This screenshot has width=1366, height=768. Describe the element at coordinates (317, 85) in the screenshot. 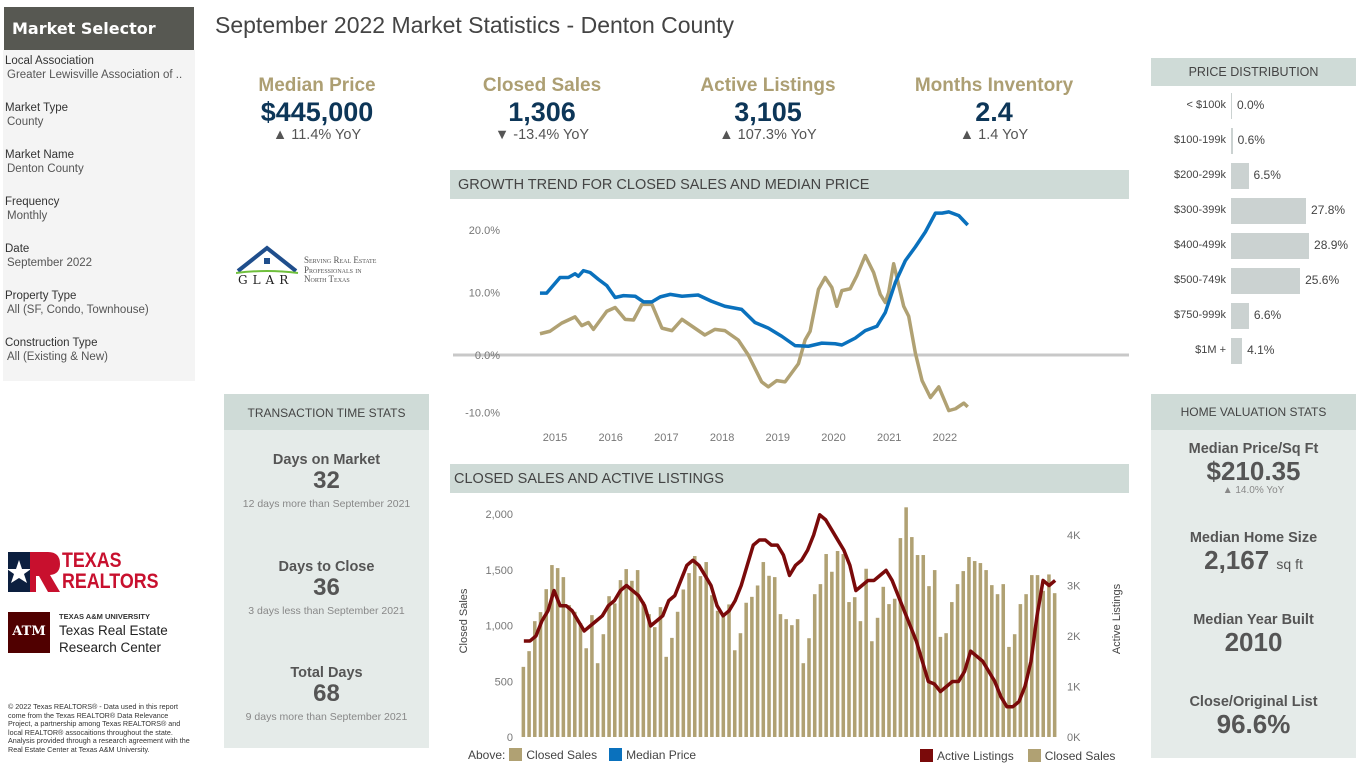

I see `kpi-label: Median Price` at that location.